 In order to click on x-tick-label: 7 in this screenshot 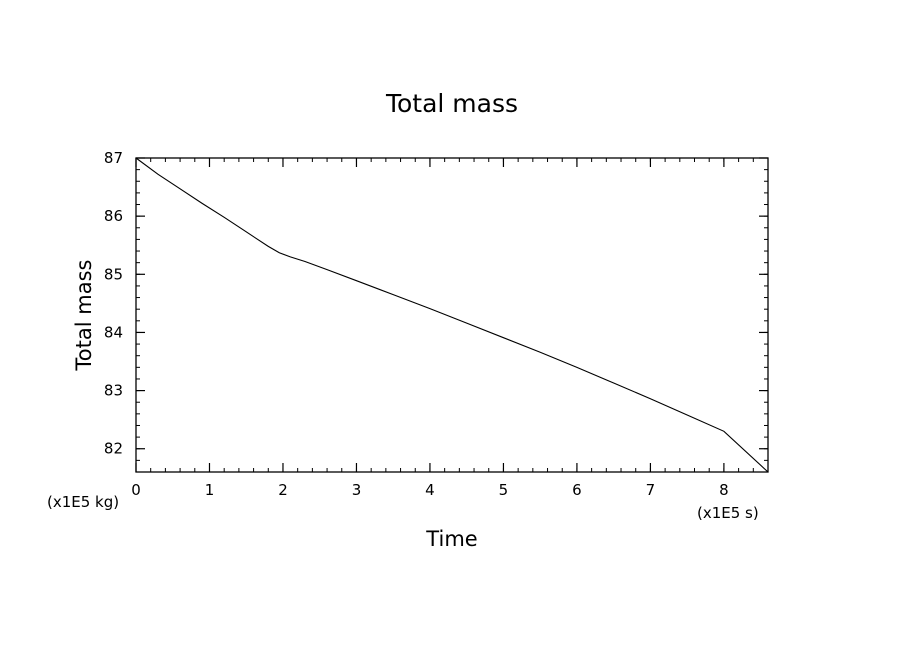, I will do `click(651, 490)`.